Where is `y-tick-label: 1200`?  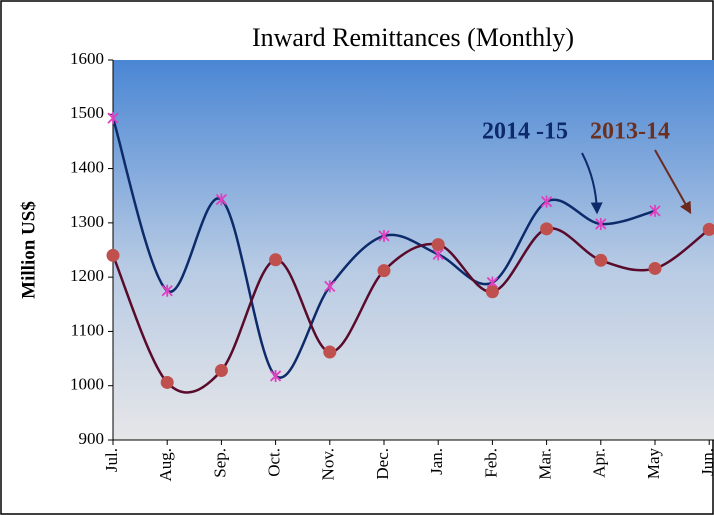 y-tick-label: 1200 is located at coordinates (87, 275).